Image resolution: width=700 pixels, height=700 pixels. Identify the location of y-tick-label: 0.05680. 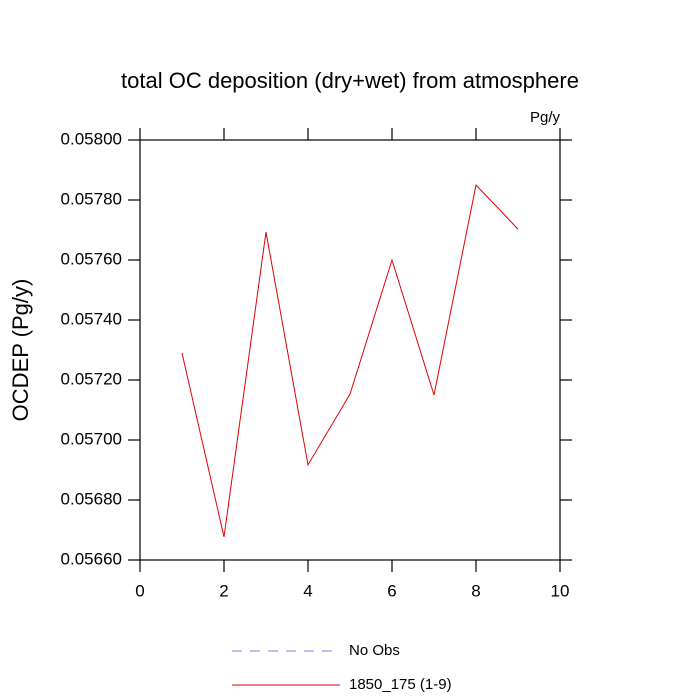
(91, 498).